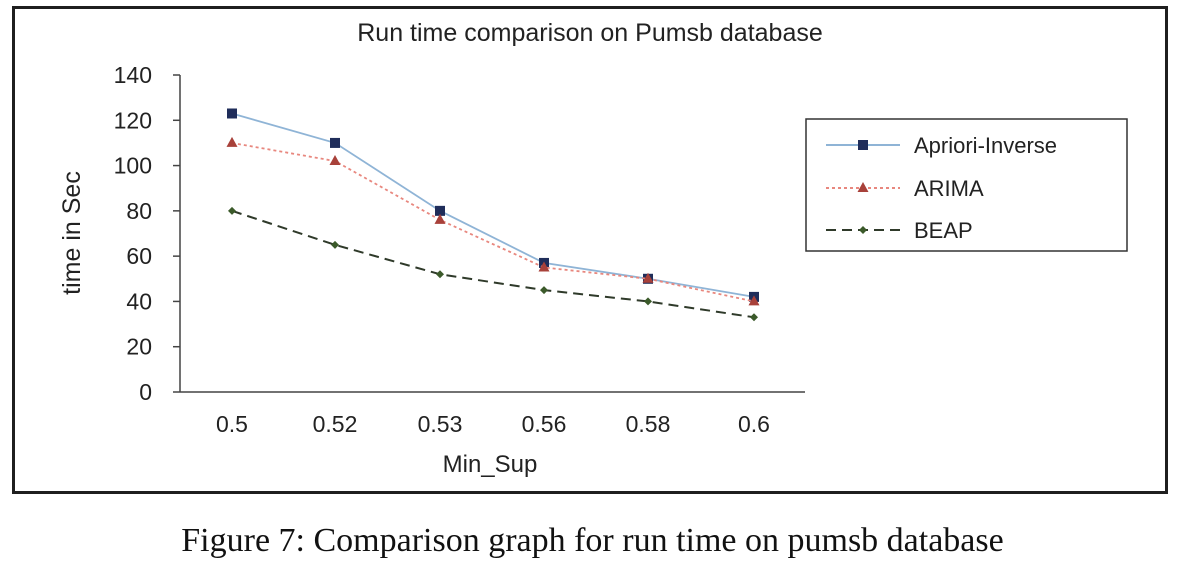 The width and height of the screenshot is (1185, 583). I want to click on y-tick-label: 40, so click(139, 301).